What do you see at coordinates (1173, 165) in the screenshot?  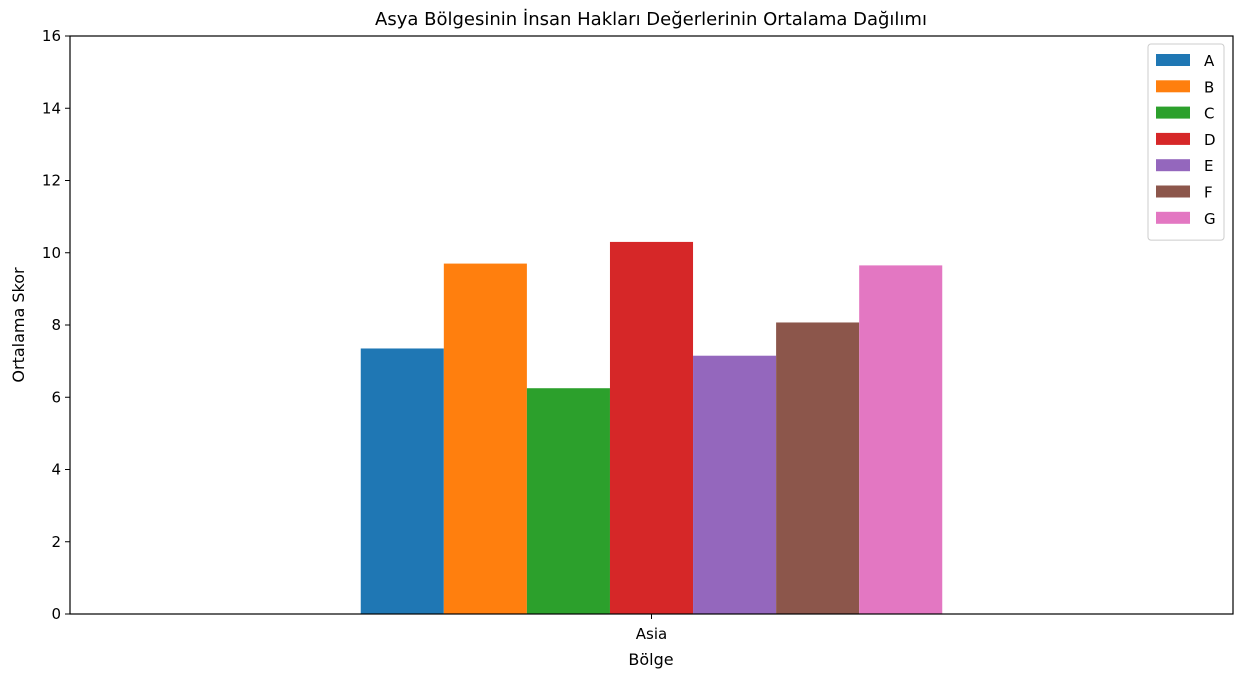 I see `legend-swatch-e` at bounding box center [1173, 165].